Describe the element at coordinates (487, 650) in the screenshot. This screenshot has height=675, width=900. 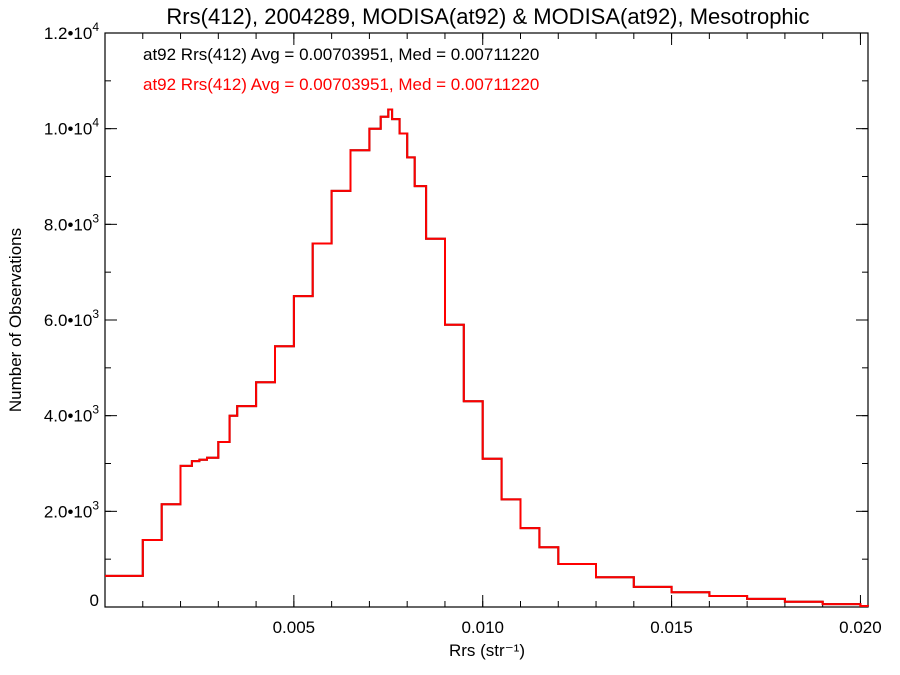
I see `x-axis-label: Rrs (str⁻¹)` at that location.